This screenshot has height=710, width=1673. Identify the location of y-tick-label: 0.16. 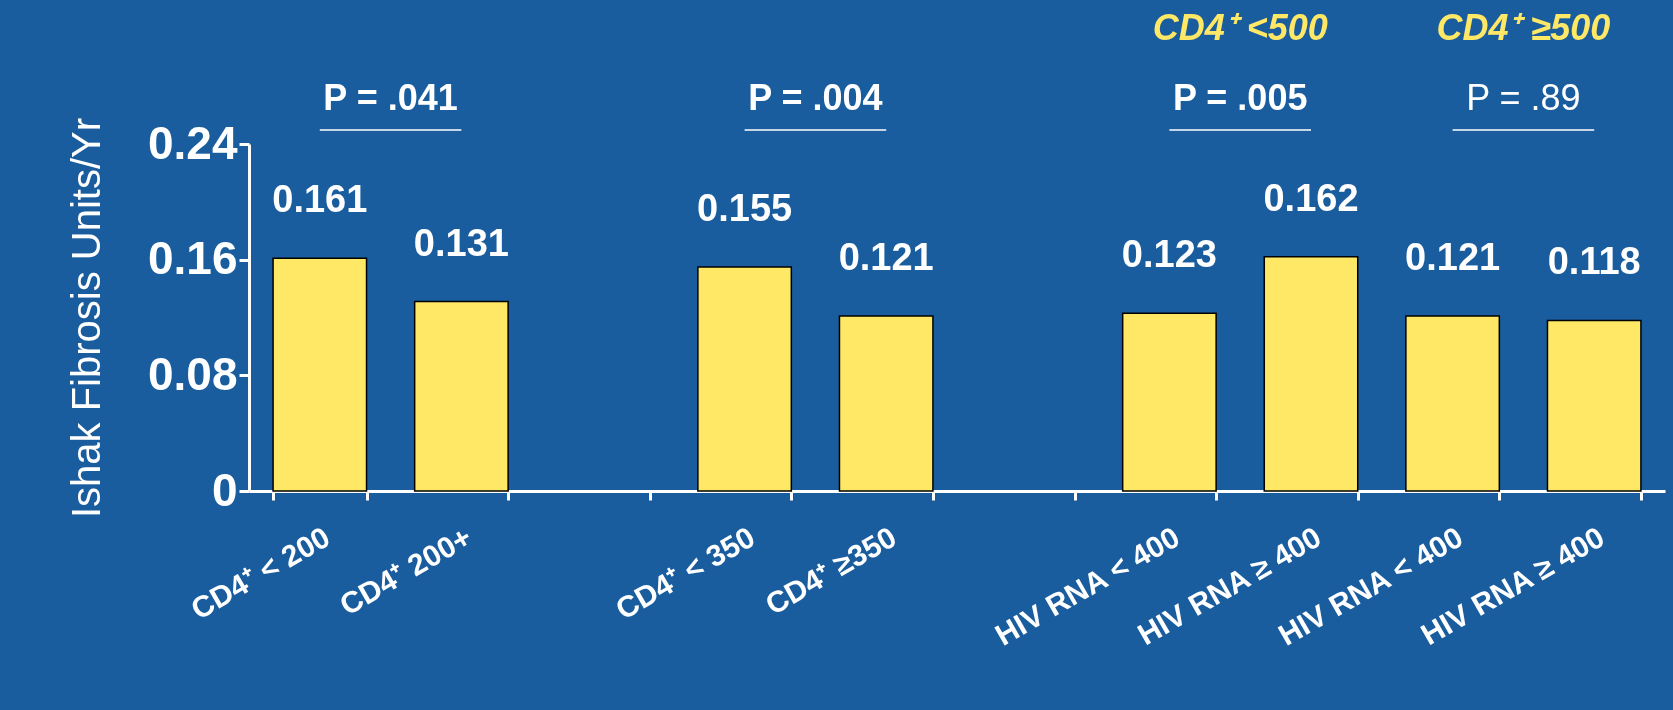
(192, 258).